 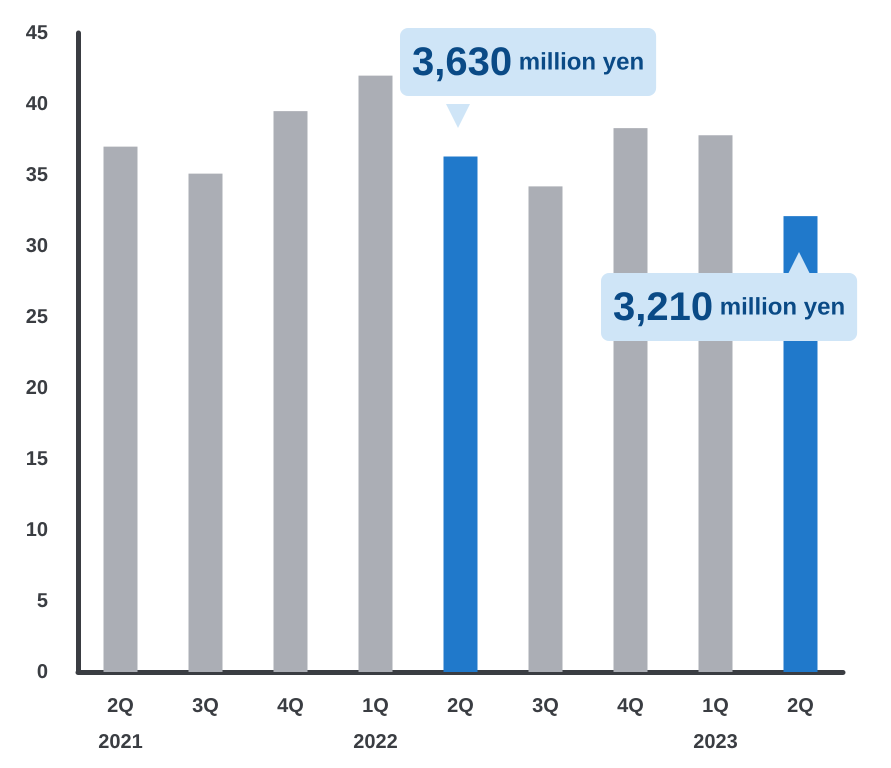 I want to click on x-tick-label: 2Q 2021, so click(x=120, y=724).